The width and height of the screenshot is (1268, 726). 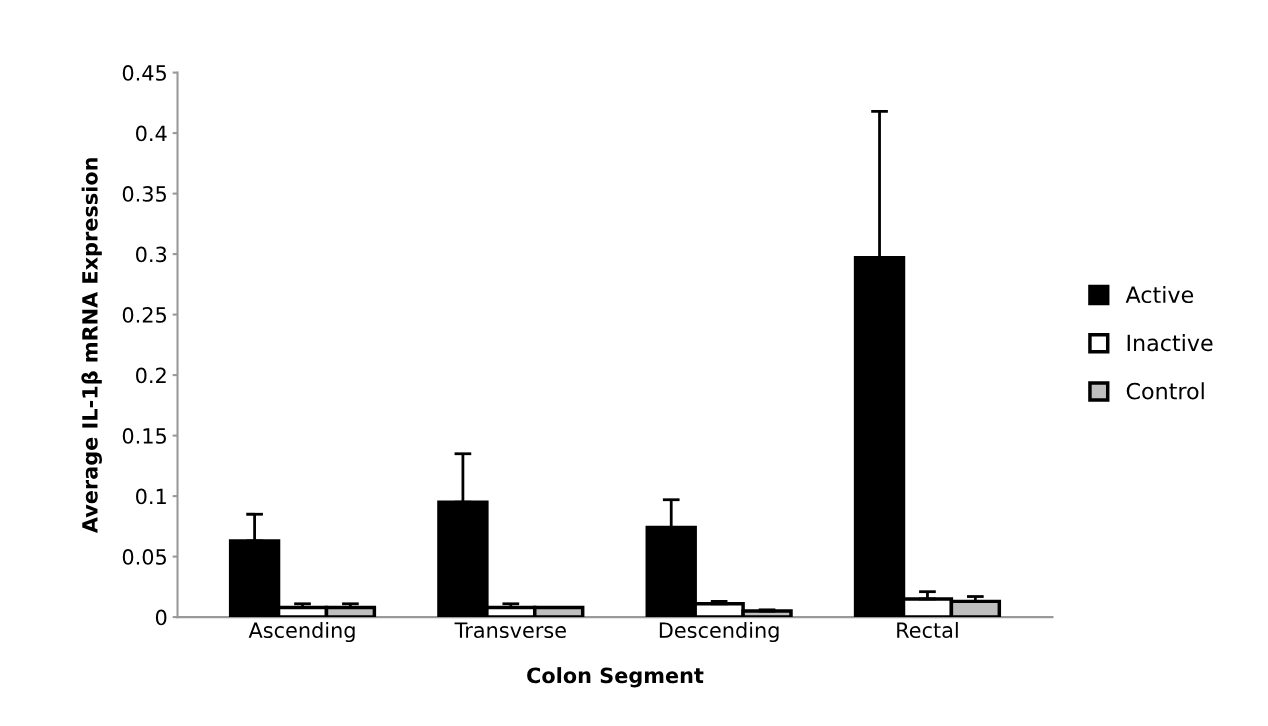 What do you see at coordinates (91, 346) in the screenshot?
I see `y-axis-title: Average IL-1β mRNA Expression` at bounding box center [91, 346].